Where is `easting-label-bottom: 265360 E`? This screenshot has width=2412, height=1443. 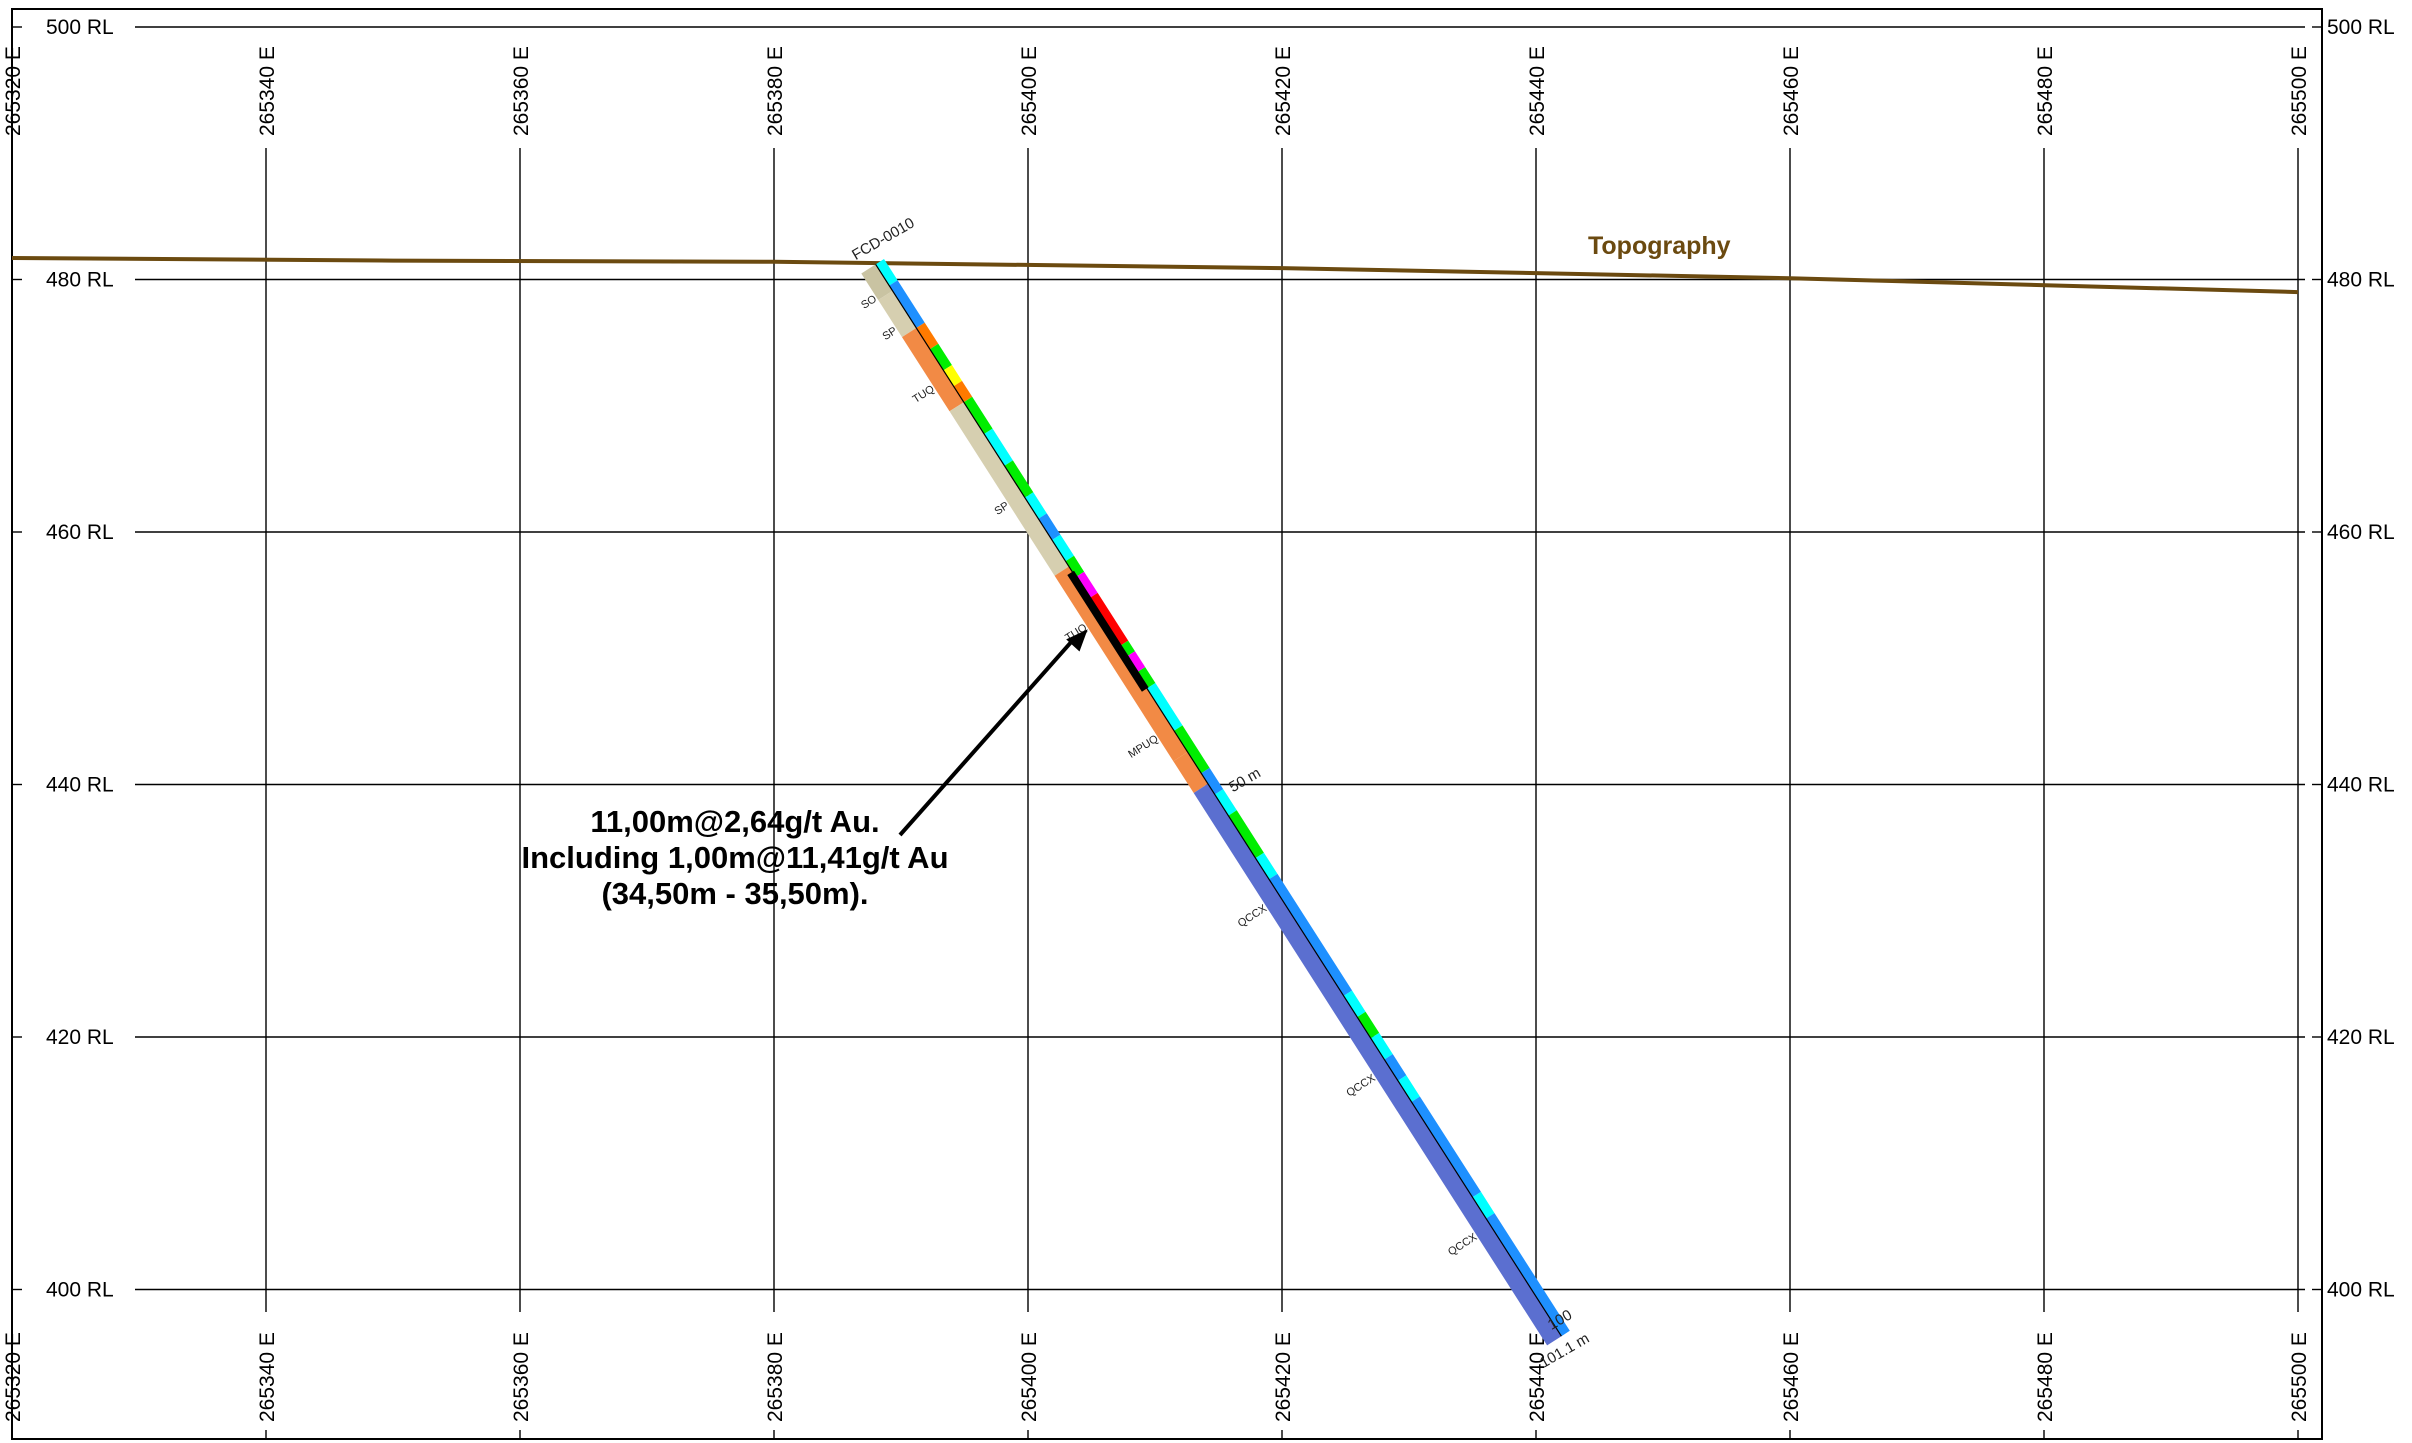 easting-label-bottom: 265360 E is located at coordinates (521, 1377).